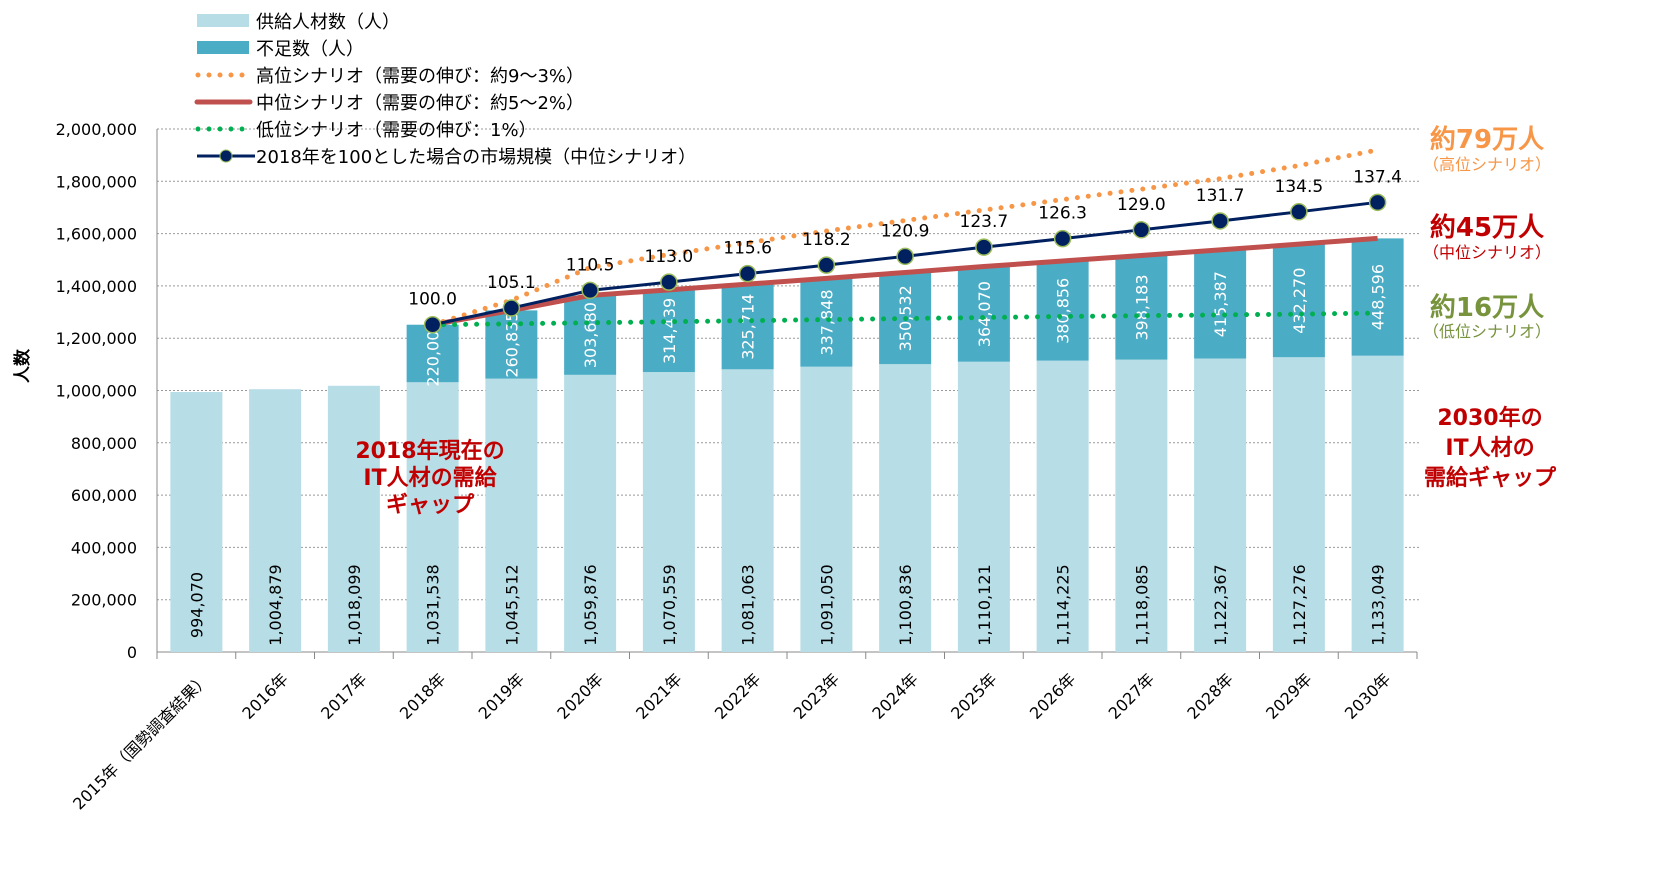 The image size is (1673, 873). What do you see at coordinates (1141, 205) in the screenshot?
I see `market-size-label: 129.0` at bounding box center [1141, 205].